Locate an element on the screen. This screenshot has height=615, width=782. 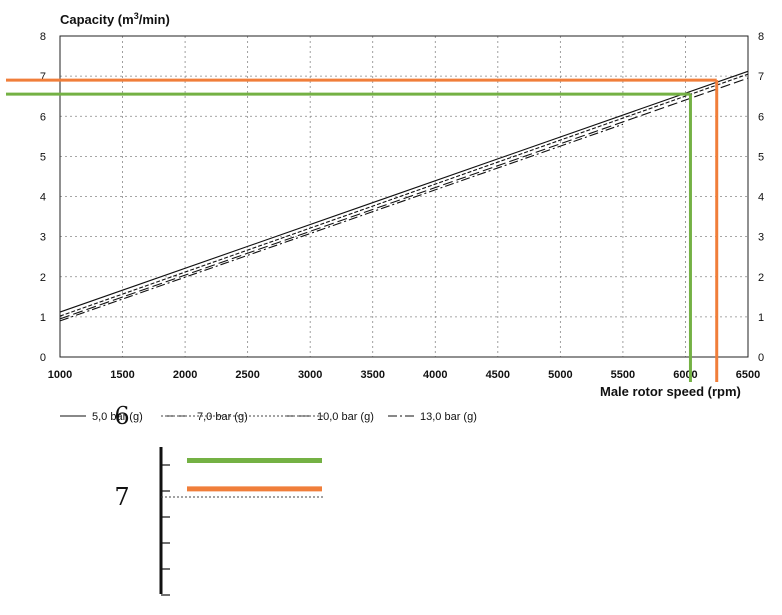
y-tick-label-right: 2 is located at coordinates (761, 278).